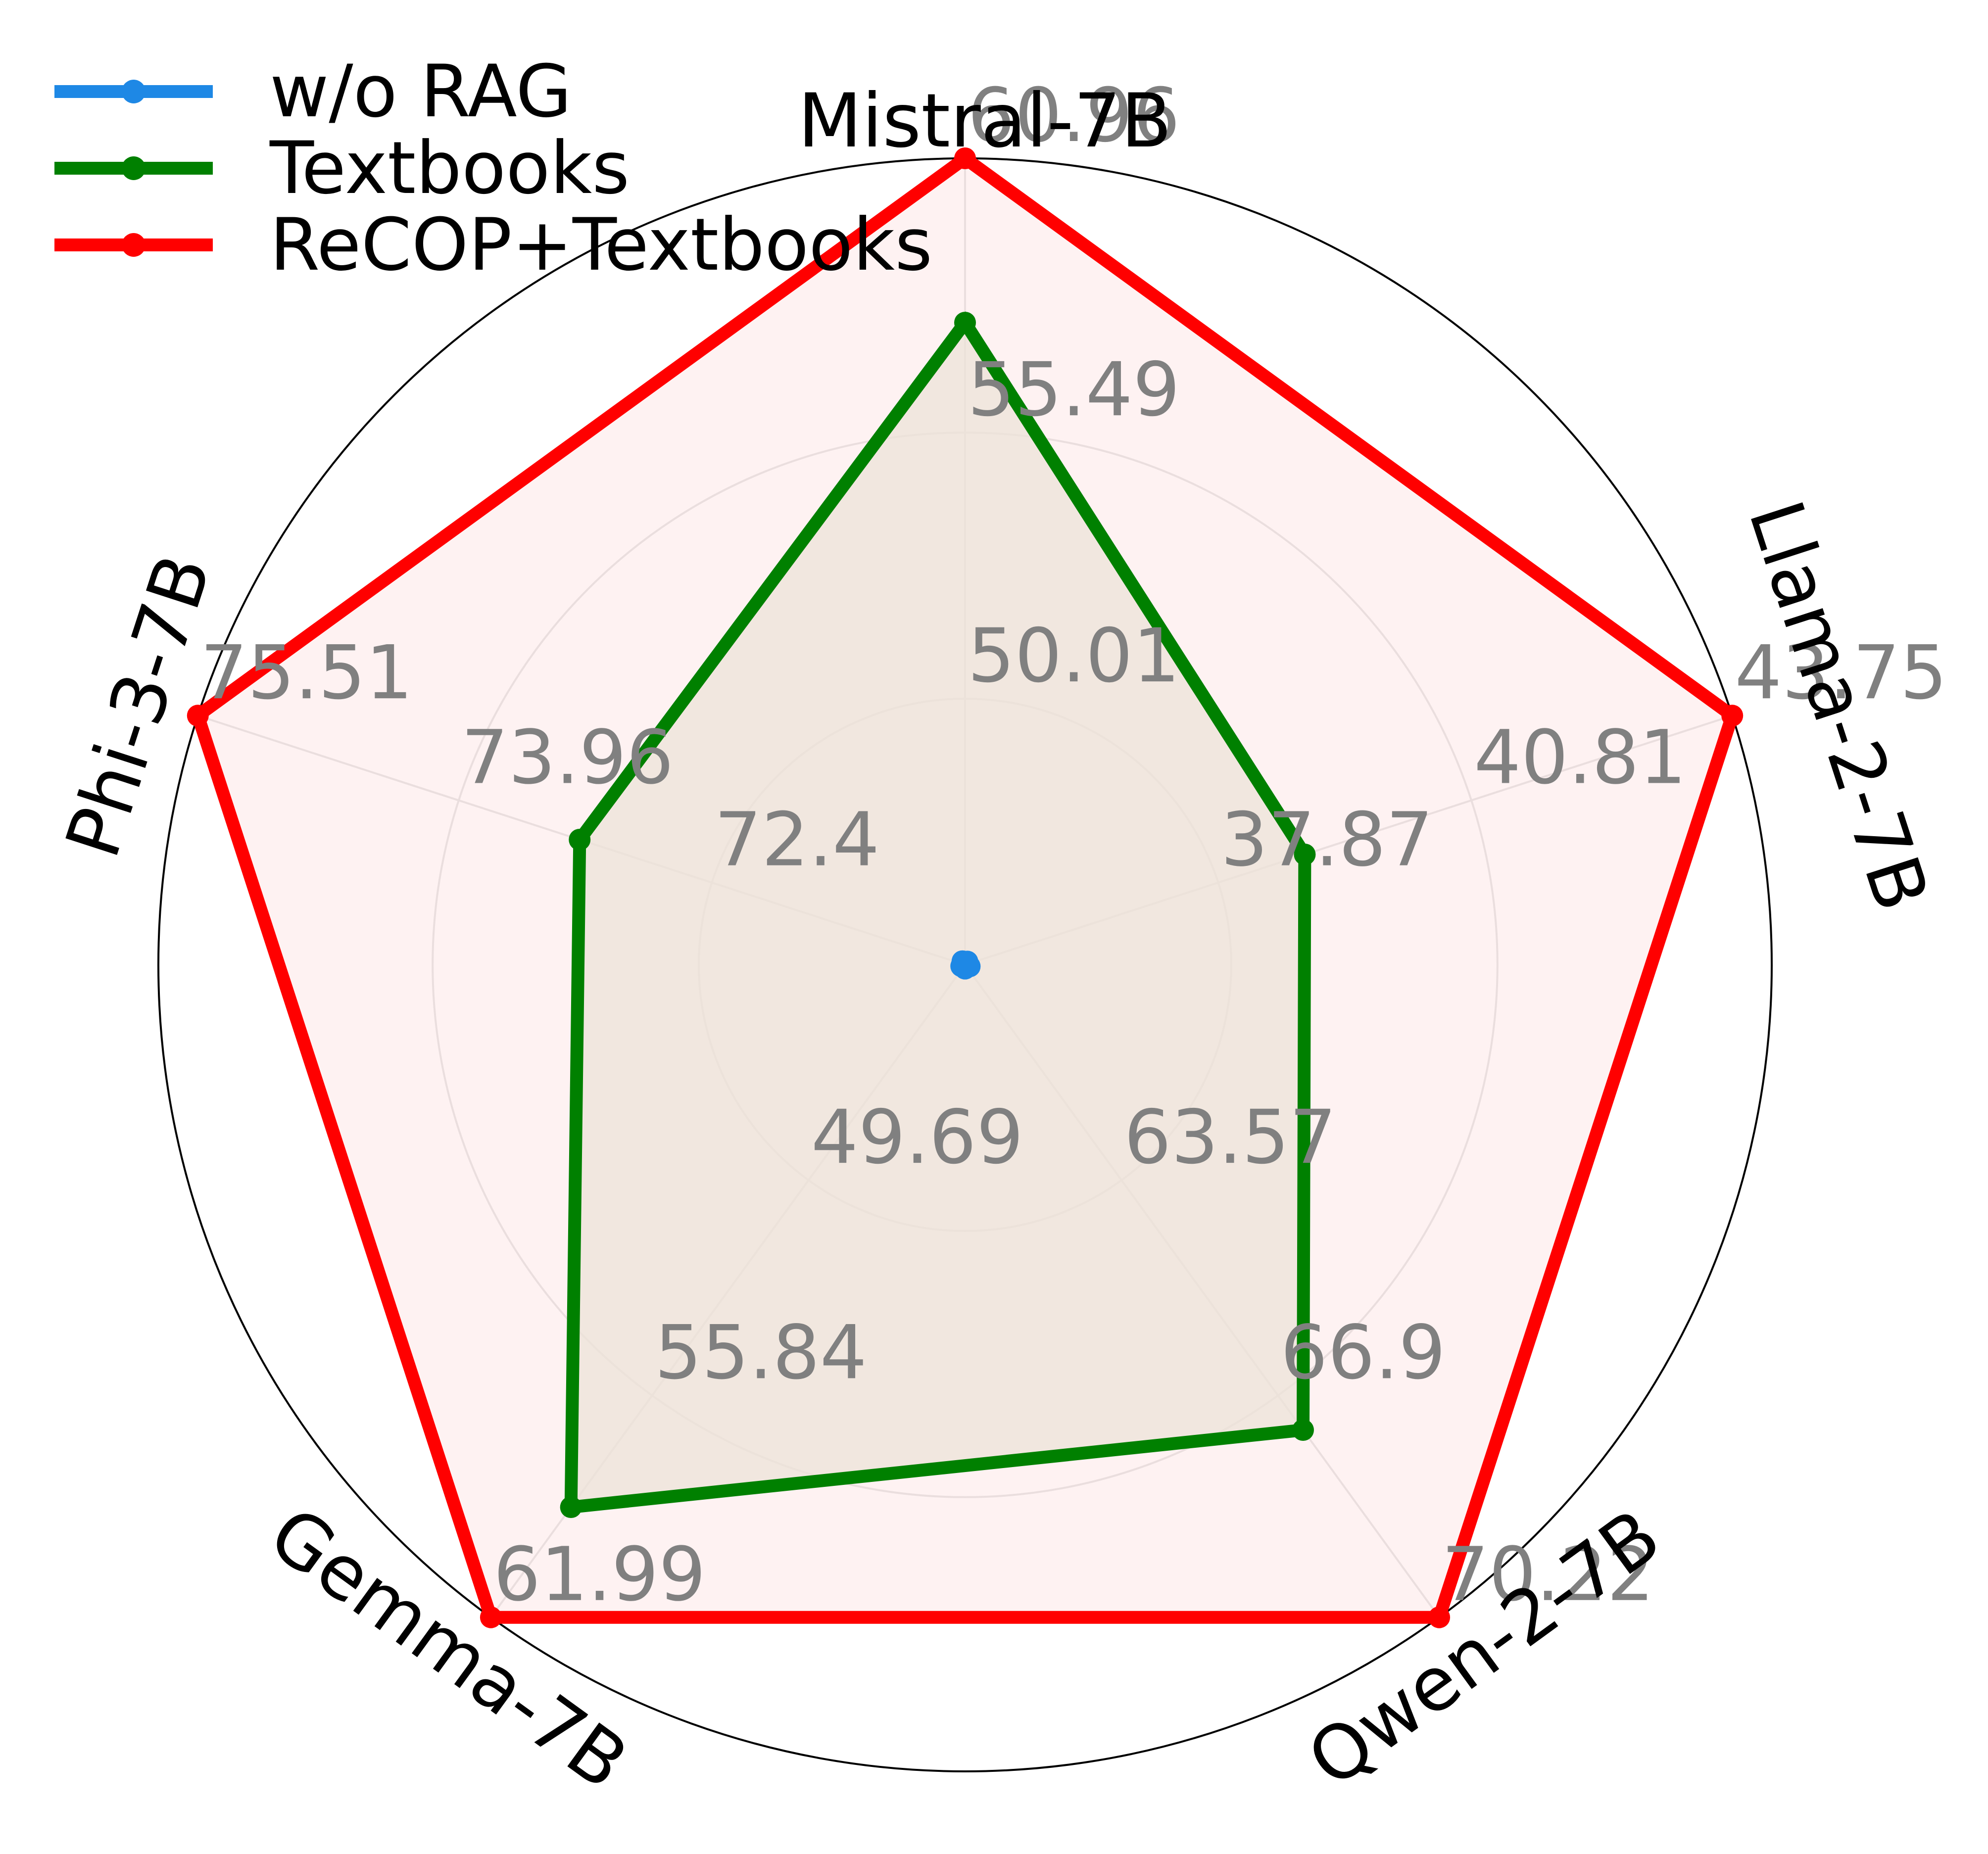 The height and width of the screenshot is (1854, 1988). What do you see at coordinates (1580, 758) in the screenshot?
I see `ring-label-llama-2-7b-2: 40.81` at bounding box center [1580, 758].